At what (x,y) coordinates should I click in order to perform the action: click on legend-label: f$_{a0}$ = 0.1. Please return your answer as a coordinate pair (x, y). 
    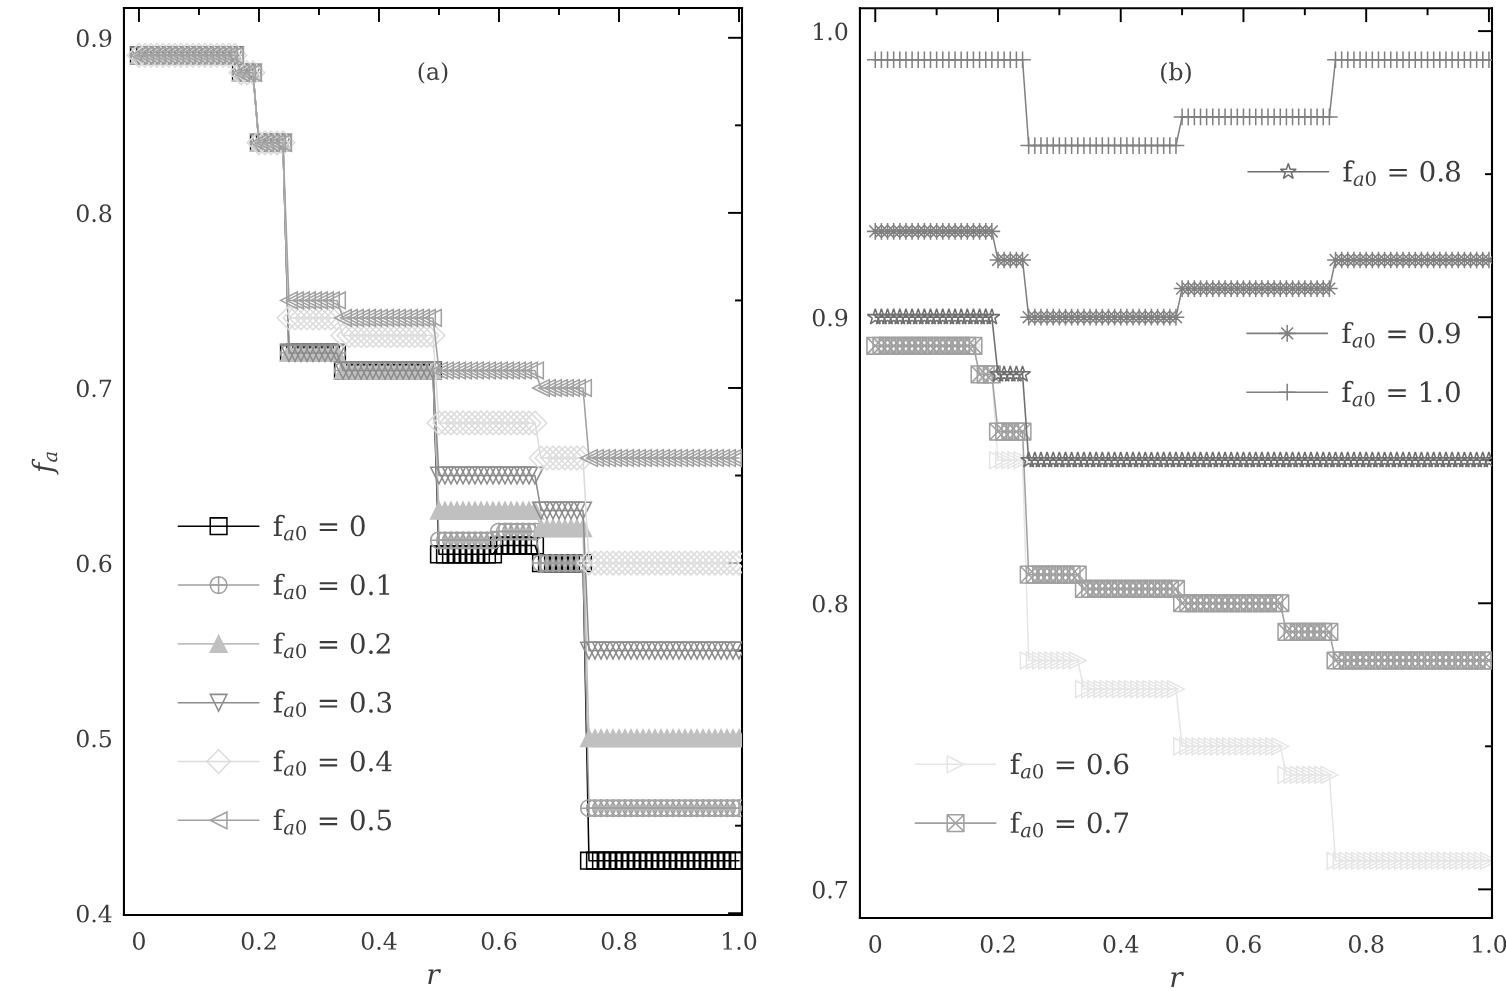
    Looking at the image, I should click on (331, 586).